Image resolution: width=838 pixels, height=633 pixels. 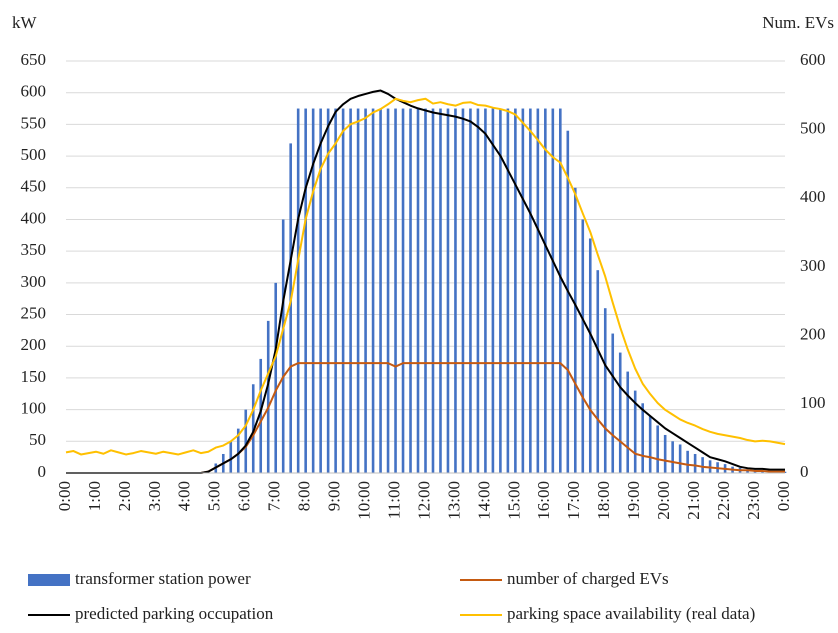 What do you see at coordinates (813, 402) in the screenshot?
I see `y2-tick-label: 100` at bounding box center [813, 402].